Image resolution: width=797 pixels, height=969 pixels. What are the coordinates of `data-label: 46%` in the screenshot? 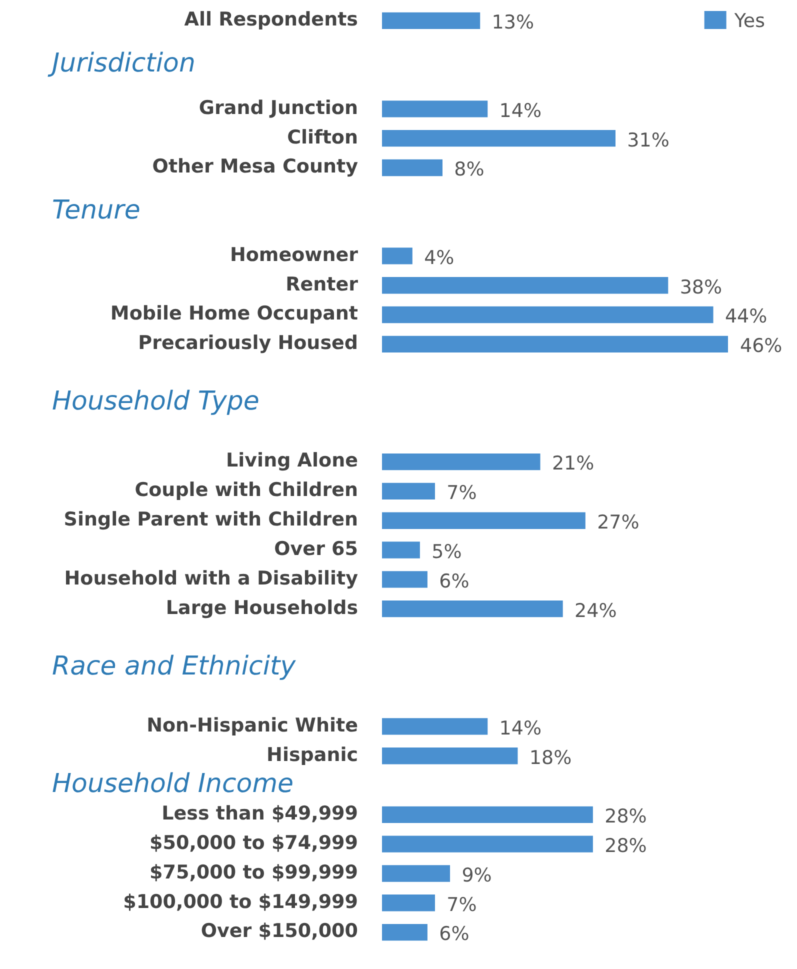 It's located at (761, 346).